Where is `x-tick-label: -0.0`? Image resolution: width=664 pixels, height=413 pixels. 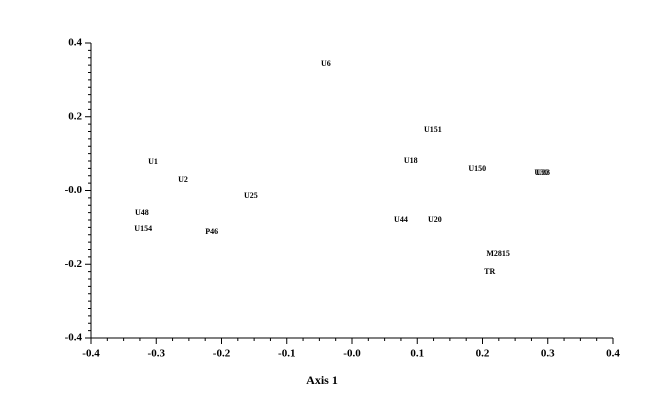
x-tick-label: -0.0 is located at coordinates (352, 354).